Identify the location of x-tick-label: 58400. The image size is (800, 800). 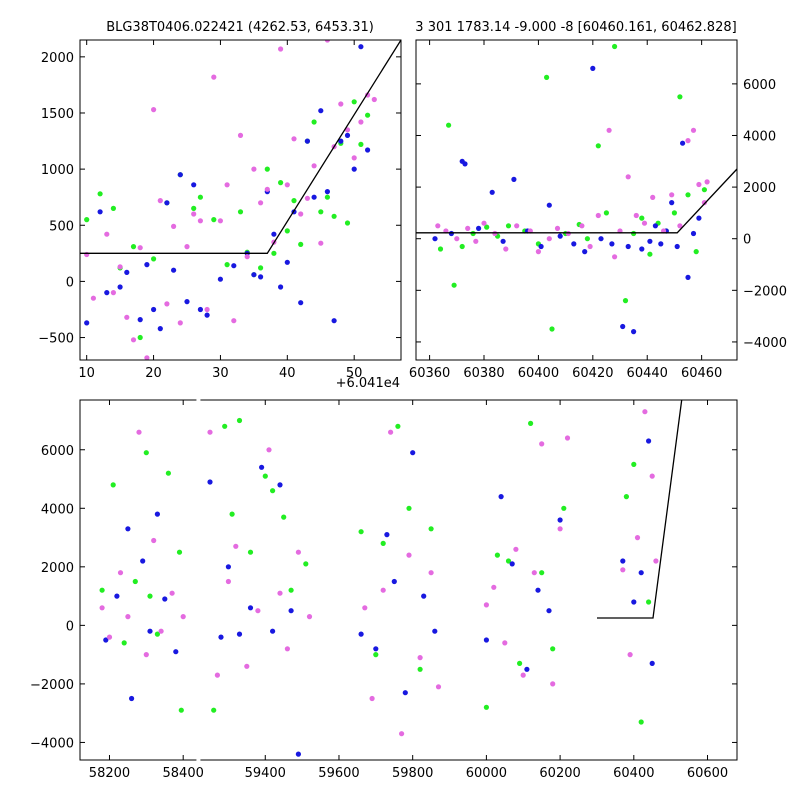
(183, 773).